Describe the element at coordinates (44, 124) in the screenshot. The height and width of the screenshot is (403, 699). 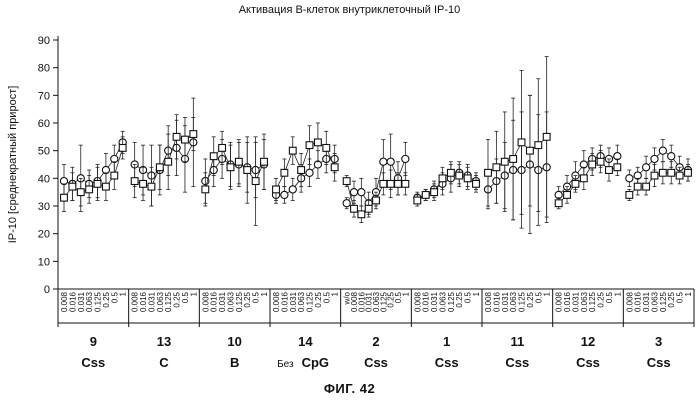
I see `y-tick-label: 60` at that location.